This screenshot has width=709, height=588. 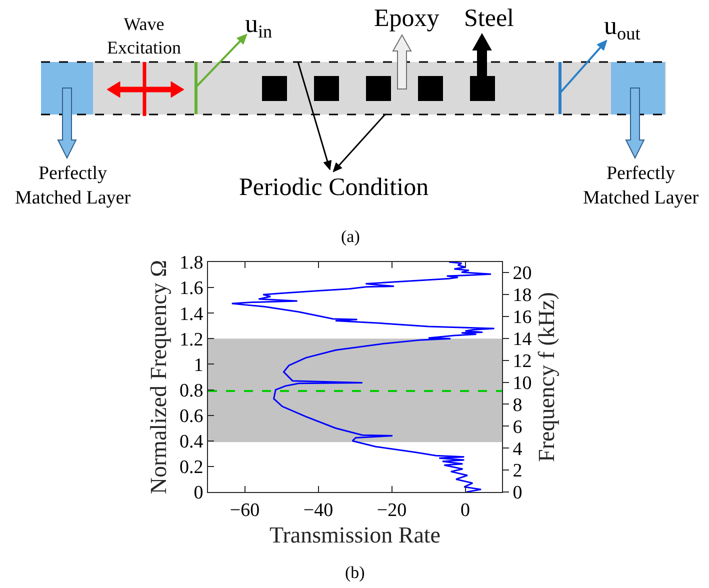 What do you see at coordinates (144, 36) in the screenshot?
I see `text: Wave Excitation` at bounding box center [144, 36].